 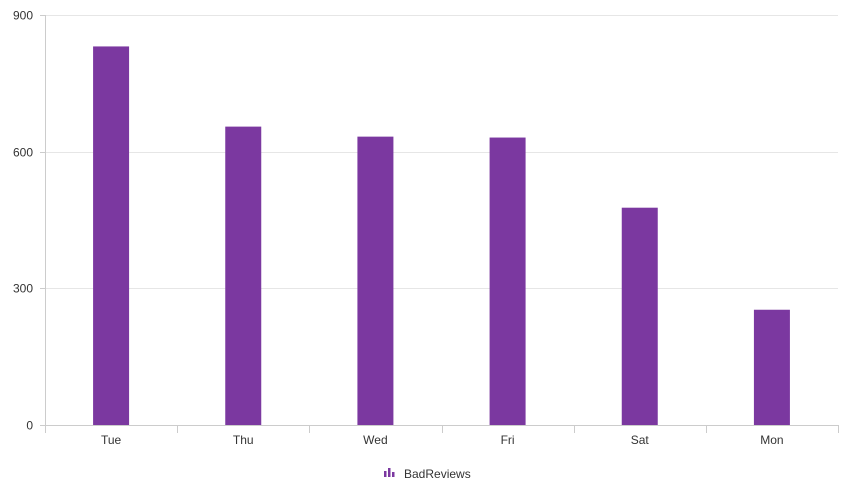 I want to click on legend: BadReviews, so click(x=427, y=474).